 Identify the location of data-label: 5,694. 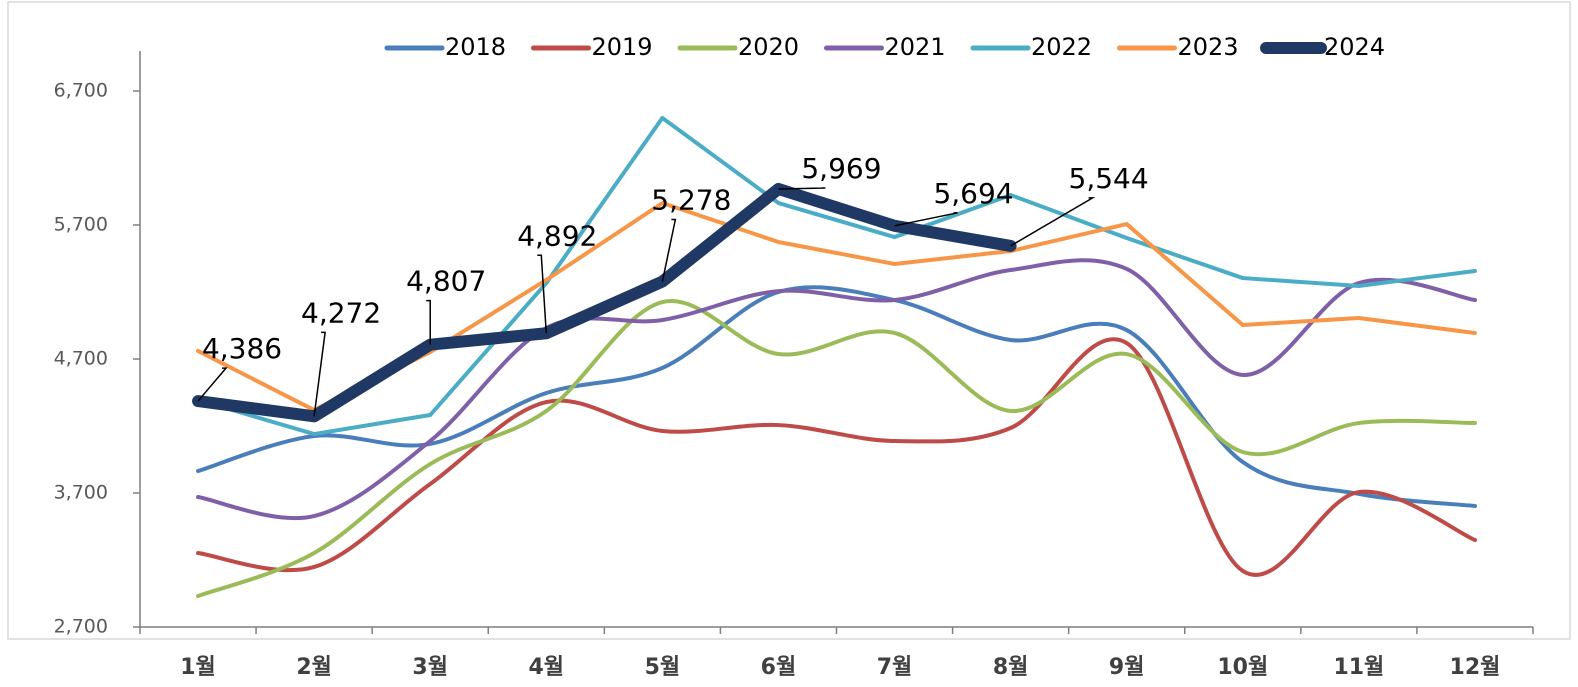
(973, 193).